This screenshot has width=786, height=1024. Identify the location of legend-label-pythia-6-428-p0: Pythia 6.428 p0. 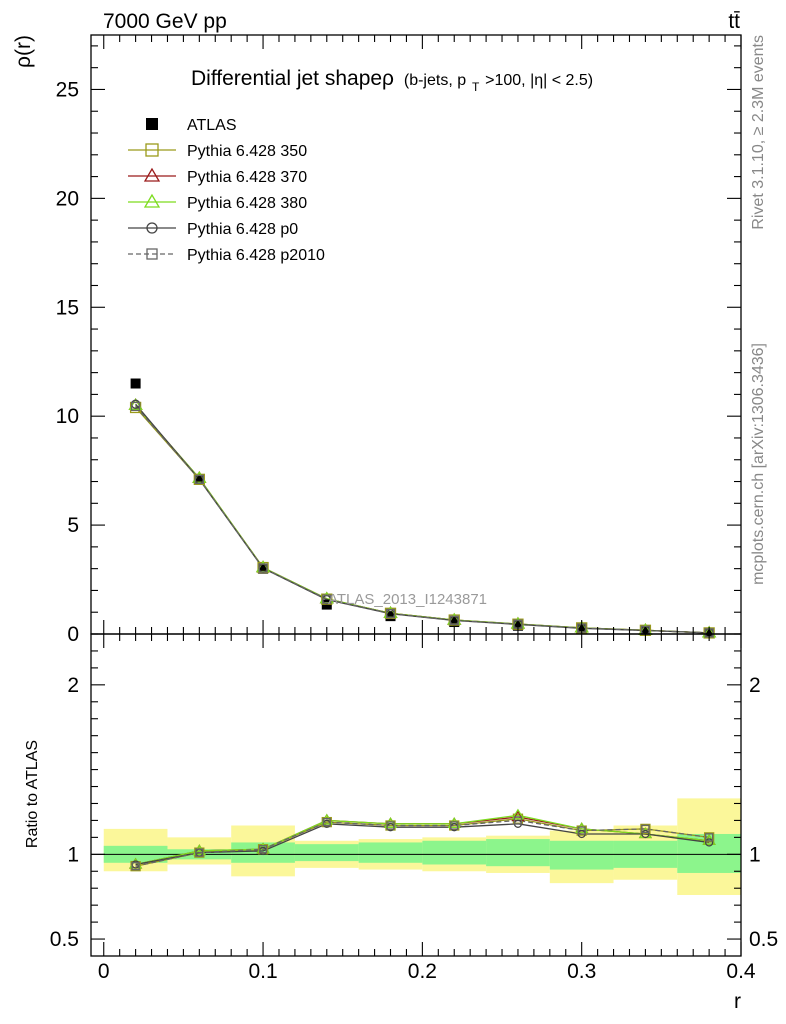
(242, 229).